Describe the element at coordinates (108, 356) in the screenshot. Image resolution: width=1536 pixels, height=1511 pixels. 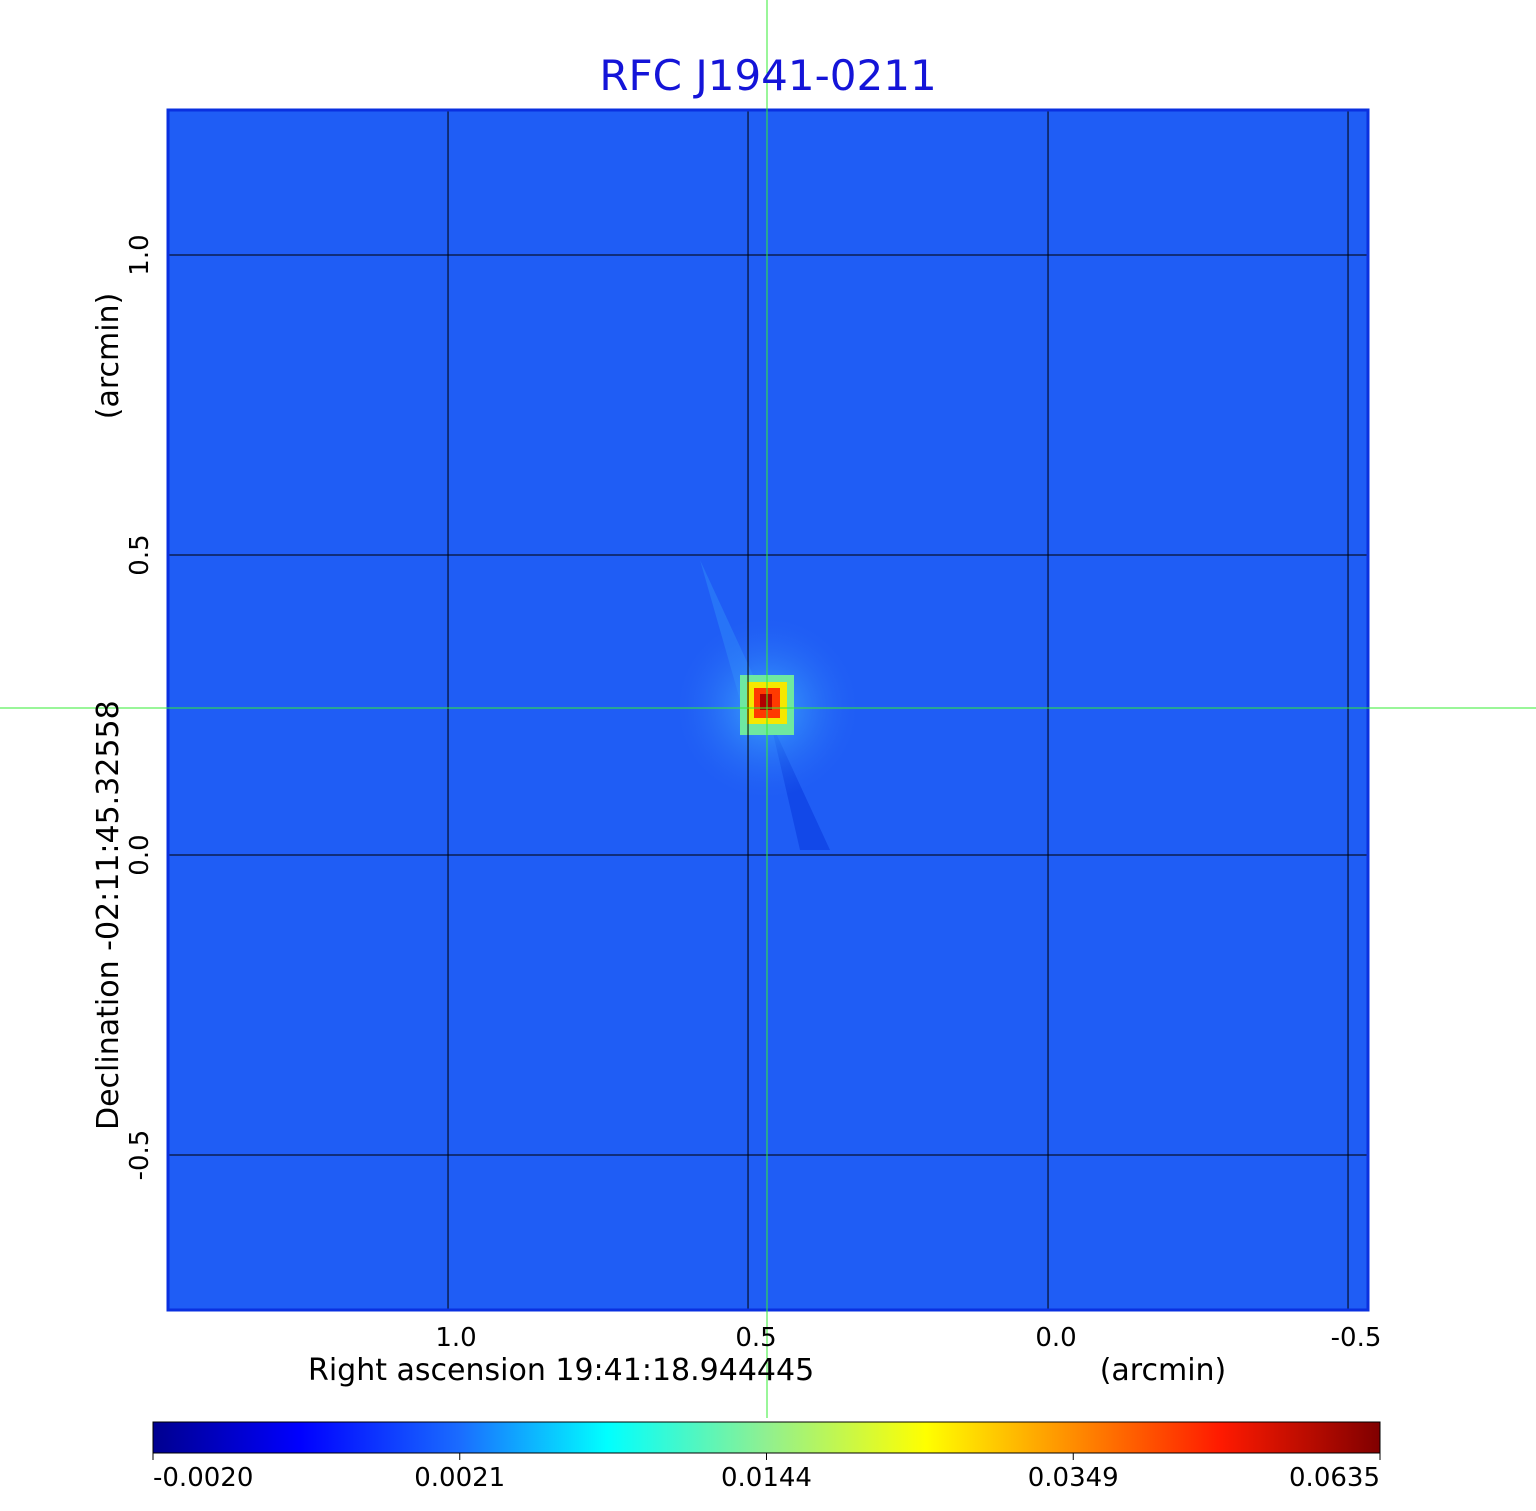
I see `y-axis-unit: (arcmin)` at that location.